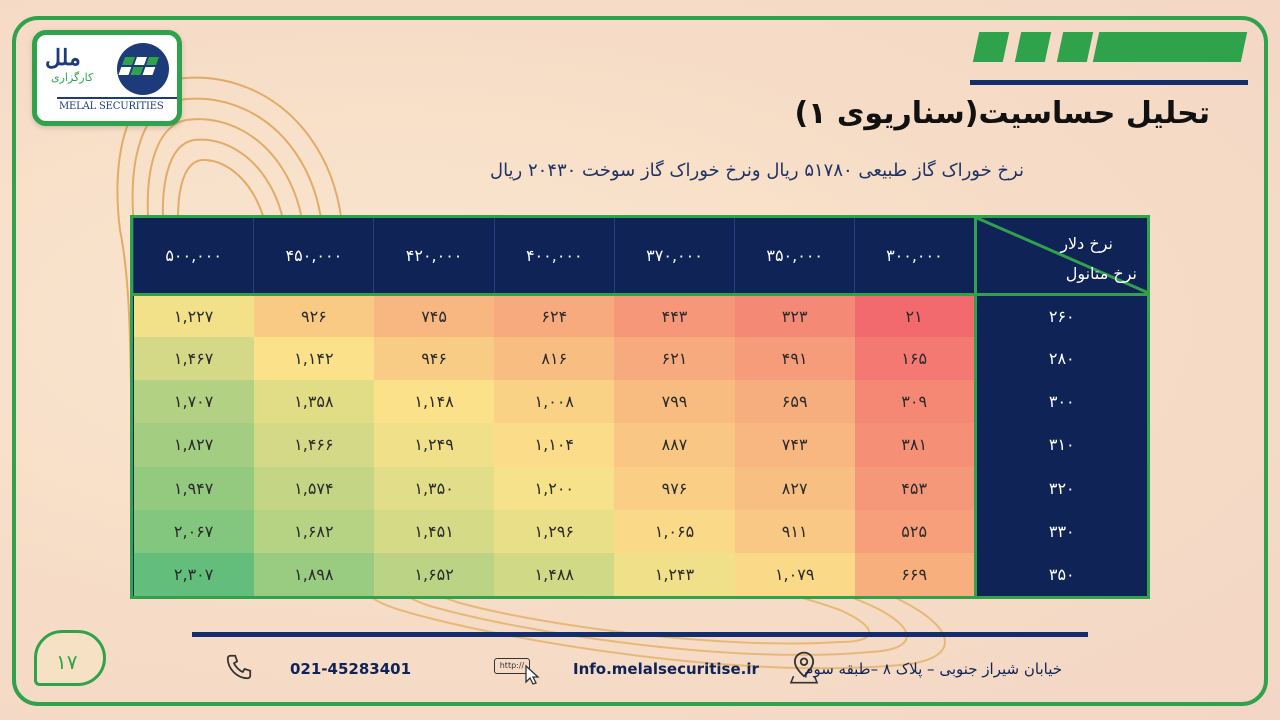 The height and width of the screenshot is (720, 1280). I want to click on table-cell: ۹۲۶, so click(313, 316).